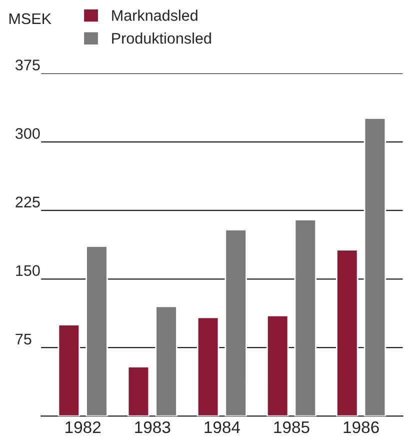 The image size is (411, 445). I want to click on y-tick-label: 75, so click(24, 339).